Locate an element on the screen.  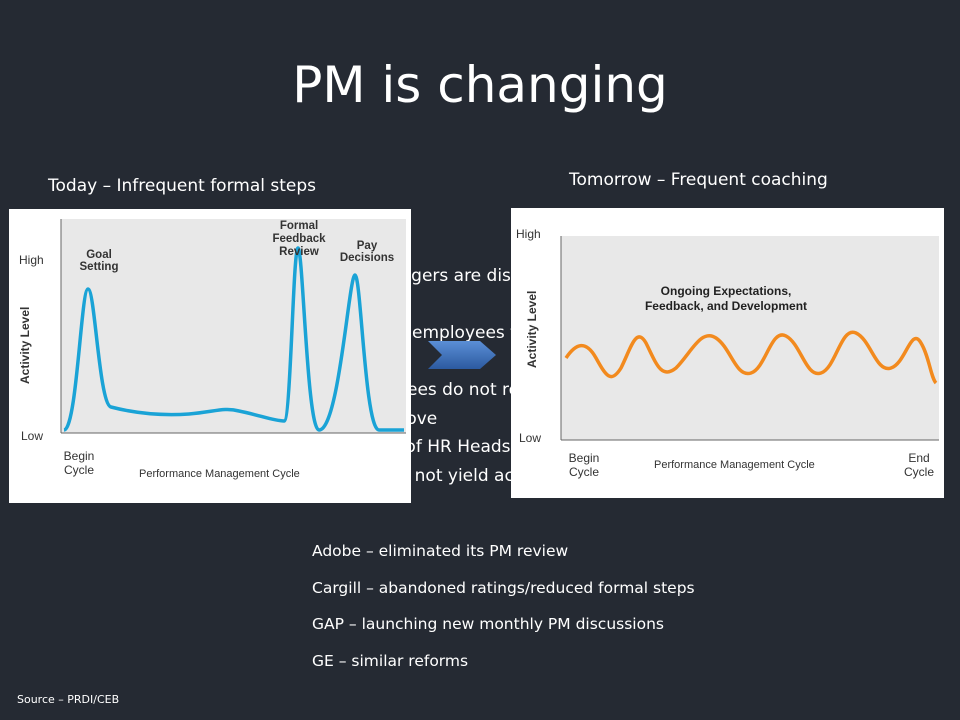
source-note: Source – PRDI/CEB is located at coordinates (68, 699).